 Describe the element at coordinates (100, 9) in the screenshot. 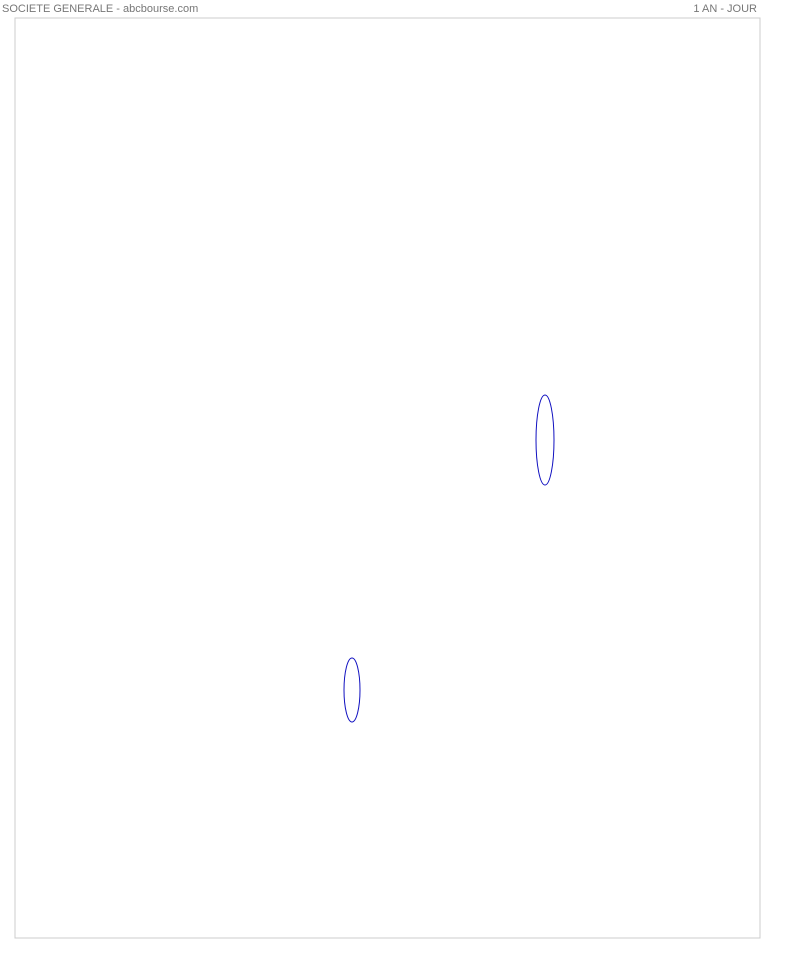

I see `chart-title: SOCIETE GENERALE - abcbourse.com` at that location.